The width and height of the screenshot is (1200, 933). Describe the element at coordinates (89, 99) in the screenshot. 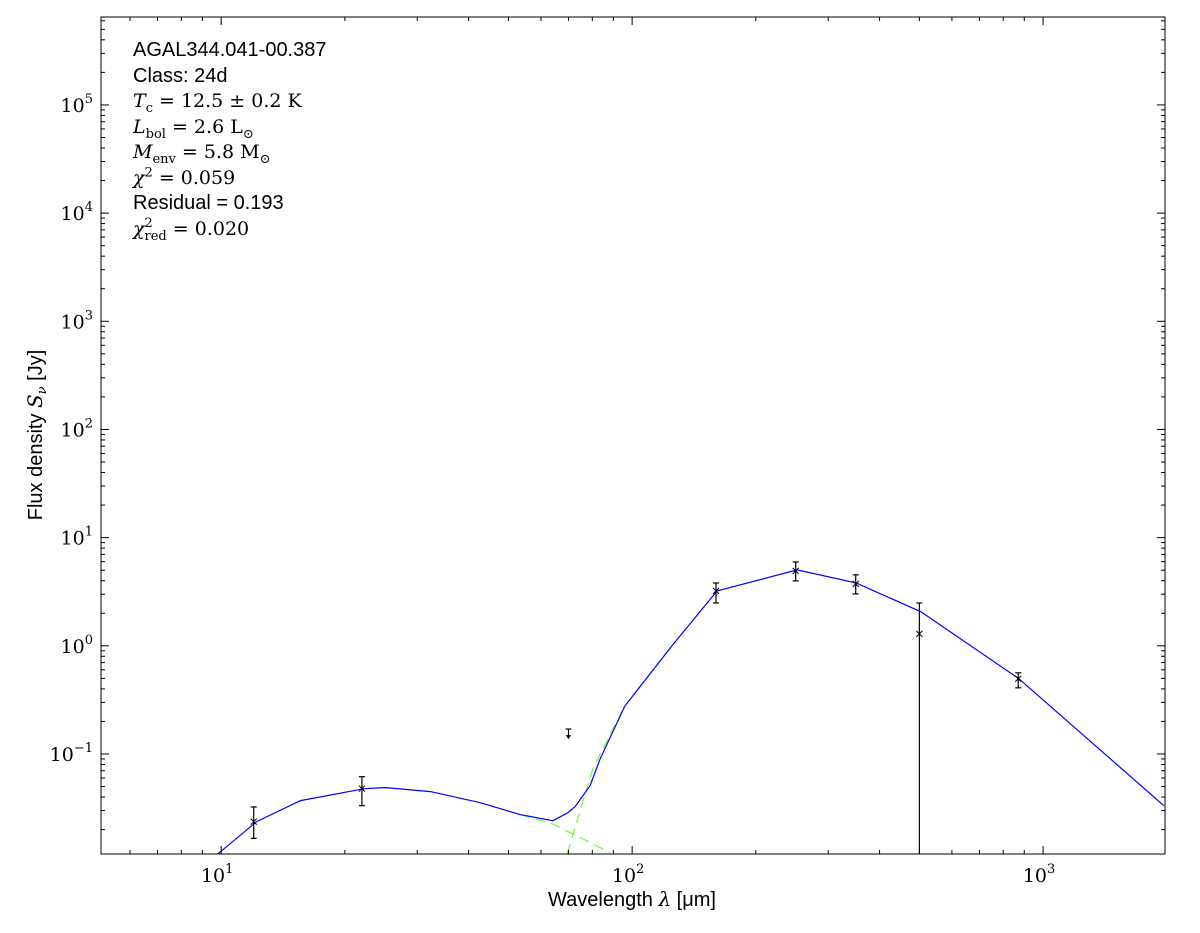

I see `tick-exponent: 5` at that location.